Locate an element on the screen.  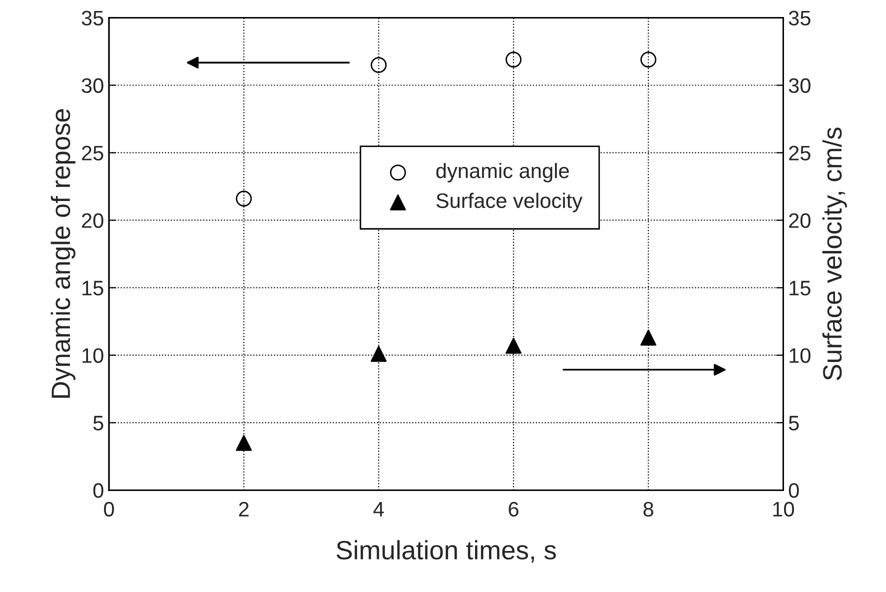
x-tick-label: 6 is located at coordinates (513, 509).